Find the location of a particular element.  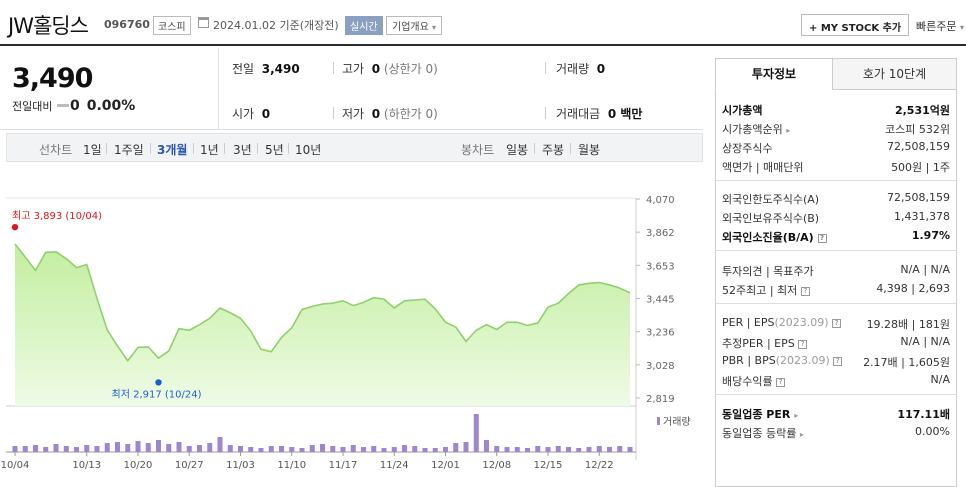

amount-label: 거래대금 is located at coordinates (578, 114).